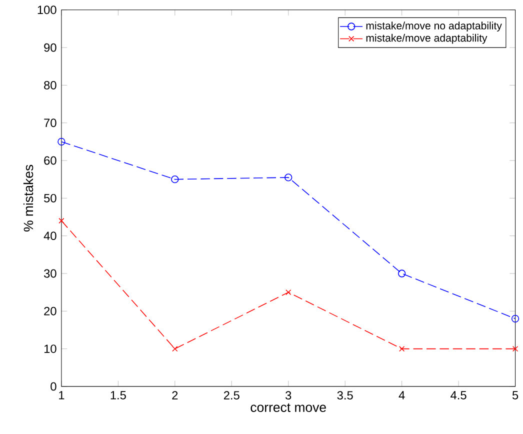 The width and height of the screenshot is (523, 434). What do you see at coordinates (50, 123) in the screenshot?
I see `y-tick-label: 70` at bounding box center [50, 123].